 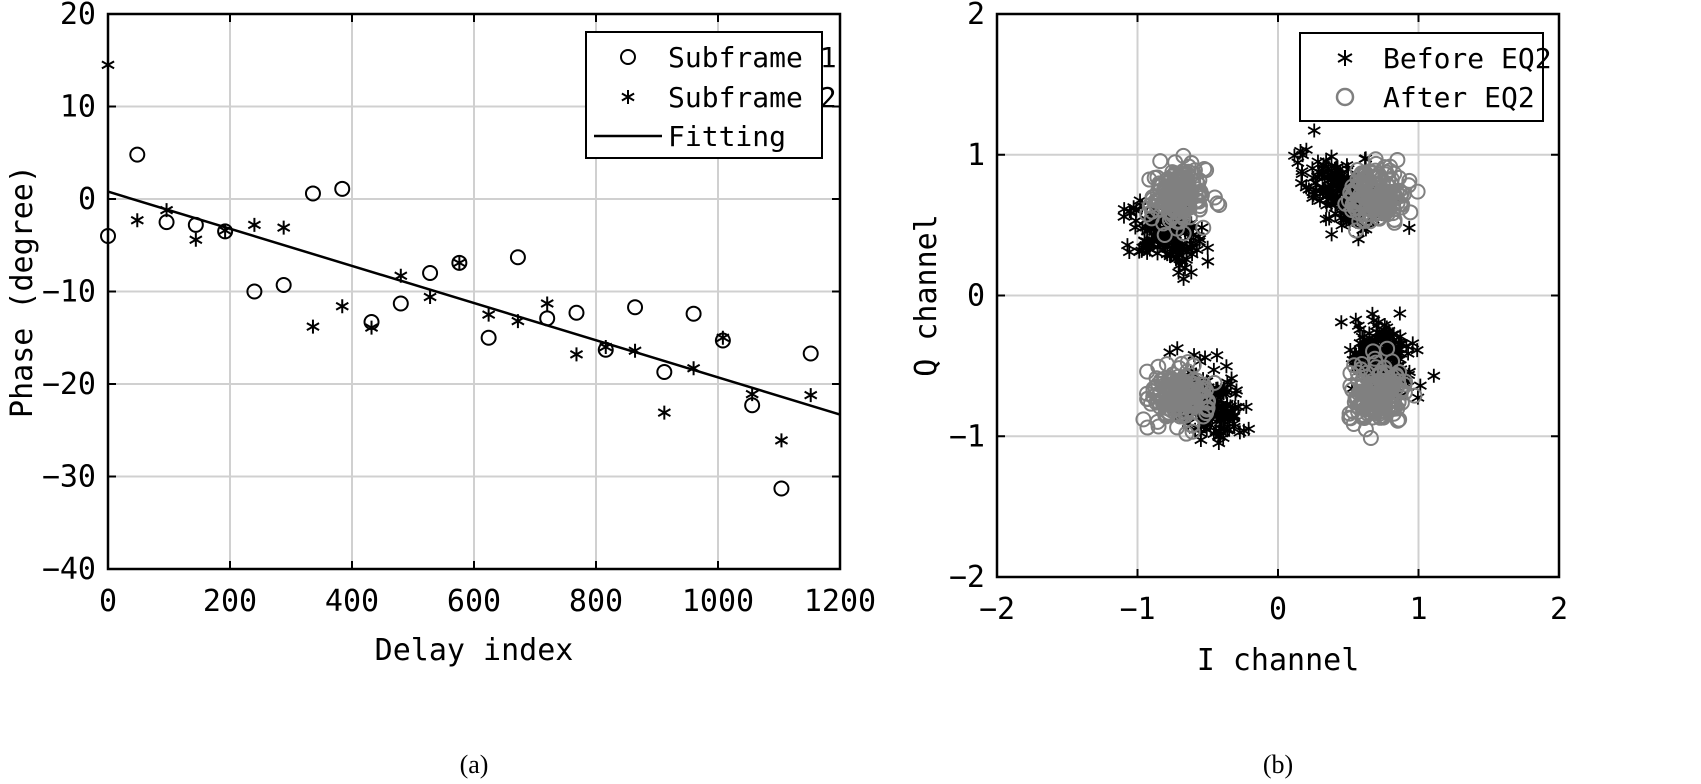 What do you see at coordinates (230, 601) in the screenshot?
I see `x-tick-label: 200` at bounding box center [230, 601].